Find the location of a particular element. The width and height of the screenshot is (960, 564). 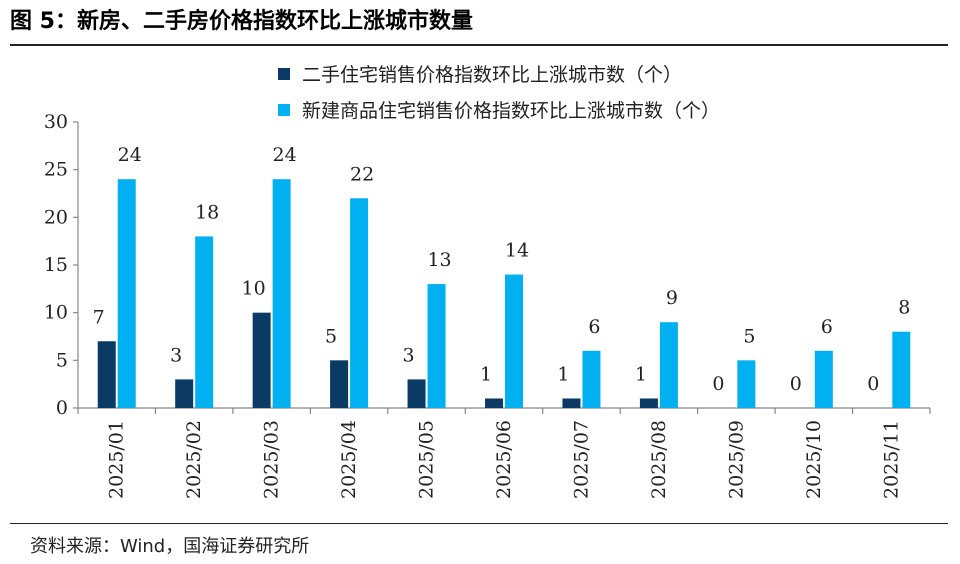

legend-label-new-home: 新建商品住宅销售价格指数环比上涨城市数（个） is located at coordinates (511, 111).